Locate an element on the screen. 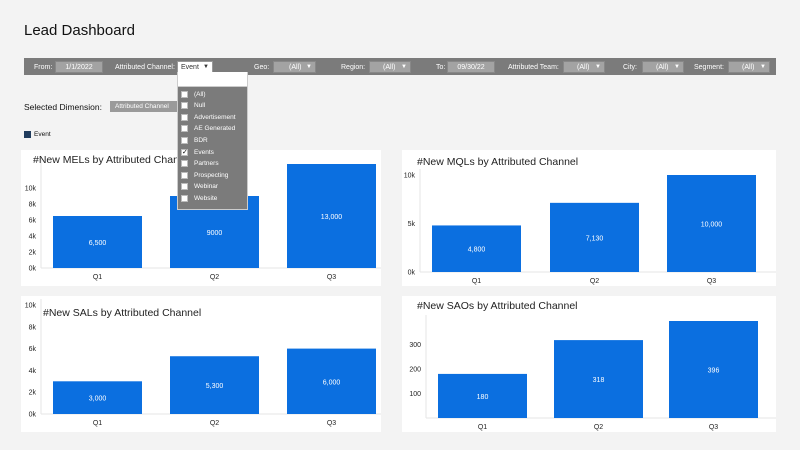 The height and width of the screenshot is (450, 800). data-label: 9000 is located at coordinates (215, 233).